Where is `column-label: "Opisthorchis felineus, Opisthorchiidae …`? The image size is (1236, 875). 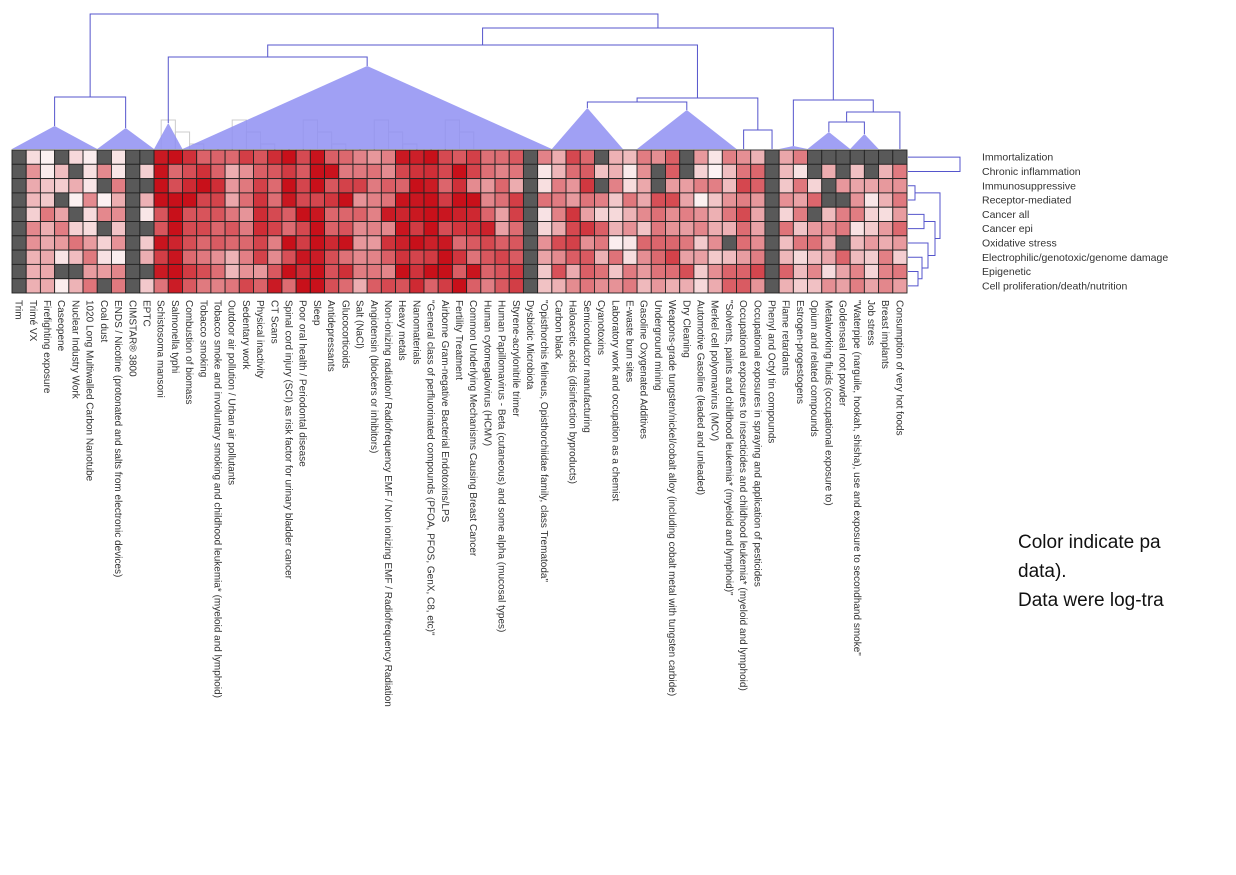
column-label: "Opisthorchis felineus, Opisthorchiidae … is located at coordinates (543, 441).